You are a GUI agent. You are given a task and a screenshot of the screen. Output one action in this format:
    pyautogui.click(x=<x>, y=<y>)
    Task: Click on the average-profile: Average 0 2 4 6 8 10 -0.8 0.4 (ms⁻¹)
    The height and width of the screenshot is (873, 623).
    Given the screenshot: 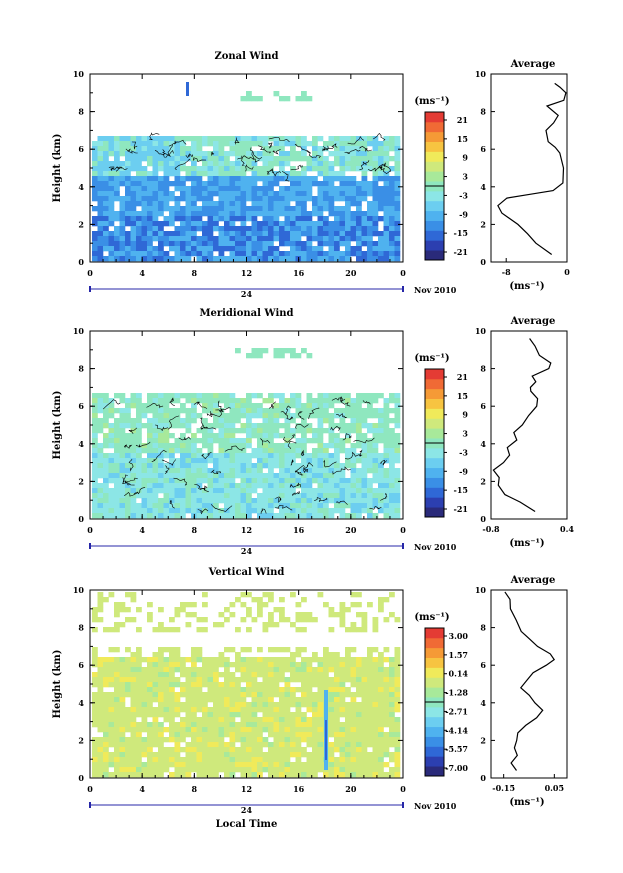 What is the action you would take?
    pyautogui.click(x=525, y=432)
    